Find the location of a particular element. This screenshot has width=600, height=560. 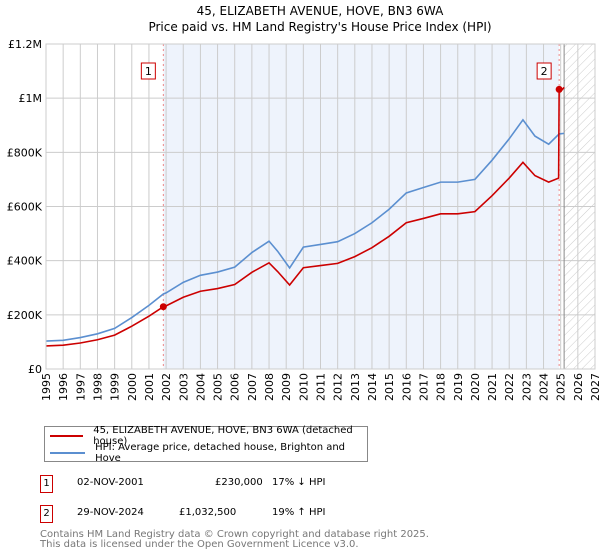

x-tick-label: 2022 is located at coordinates (509, 387).